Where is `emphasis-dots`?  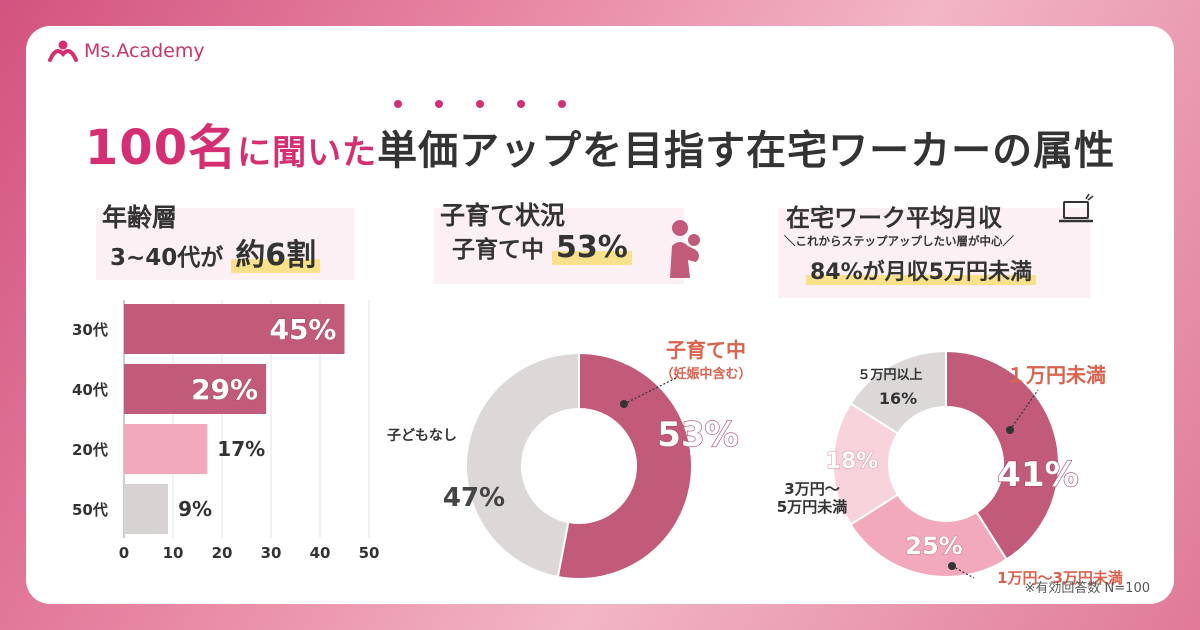 emphasis-dots is located at coordinates (479, 104).